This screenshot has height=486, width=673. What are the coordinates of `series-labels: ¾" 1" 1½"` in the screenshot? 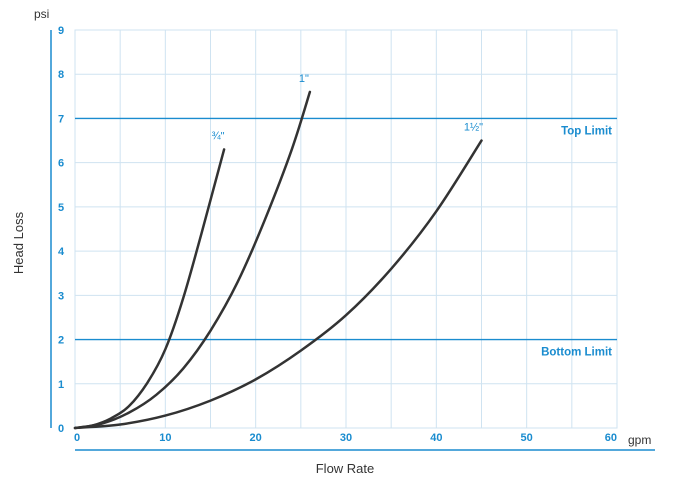 It's located at (348, 107).